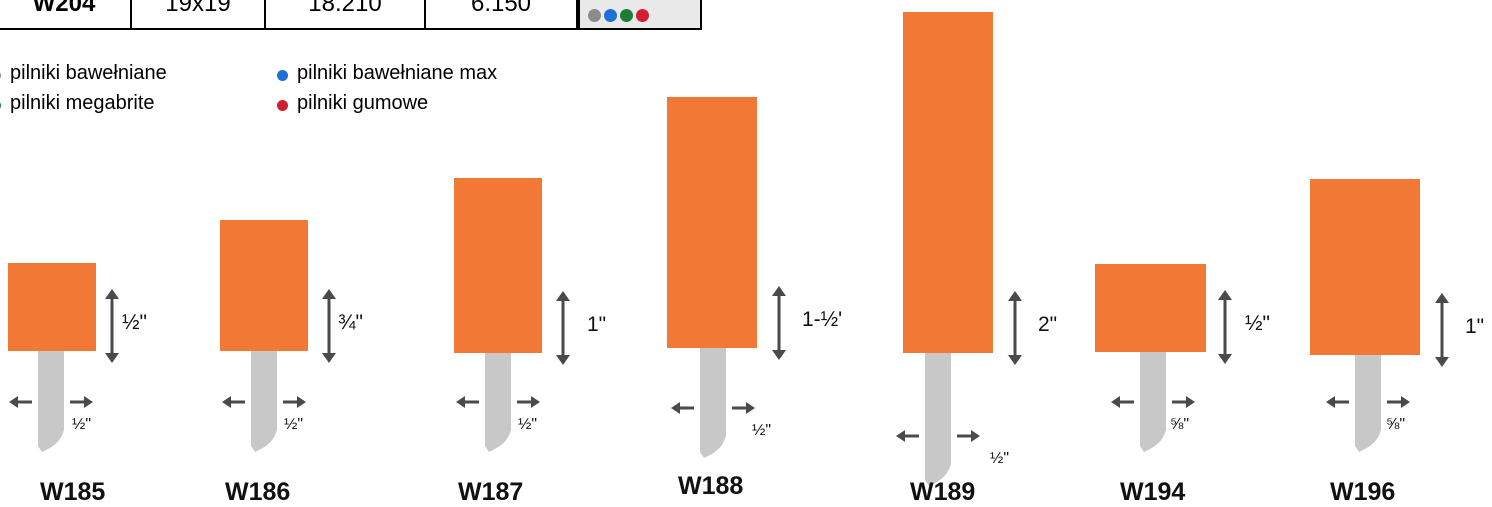 This screenshot has width=1492, height=507. What do you see at coordinates (711, 486) in the screenshot?
I see `product-code-label: W188` at bounding box center [711, 486].